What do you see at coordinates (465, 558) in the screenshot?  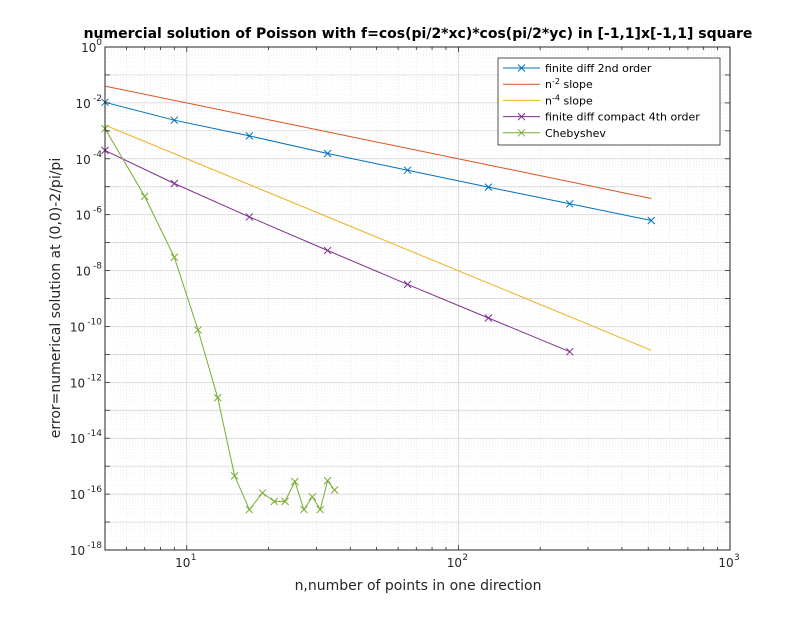 I see `x-tick-label-exponent: 2` at bounding box center [465, 558].